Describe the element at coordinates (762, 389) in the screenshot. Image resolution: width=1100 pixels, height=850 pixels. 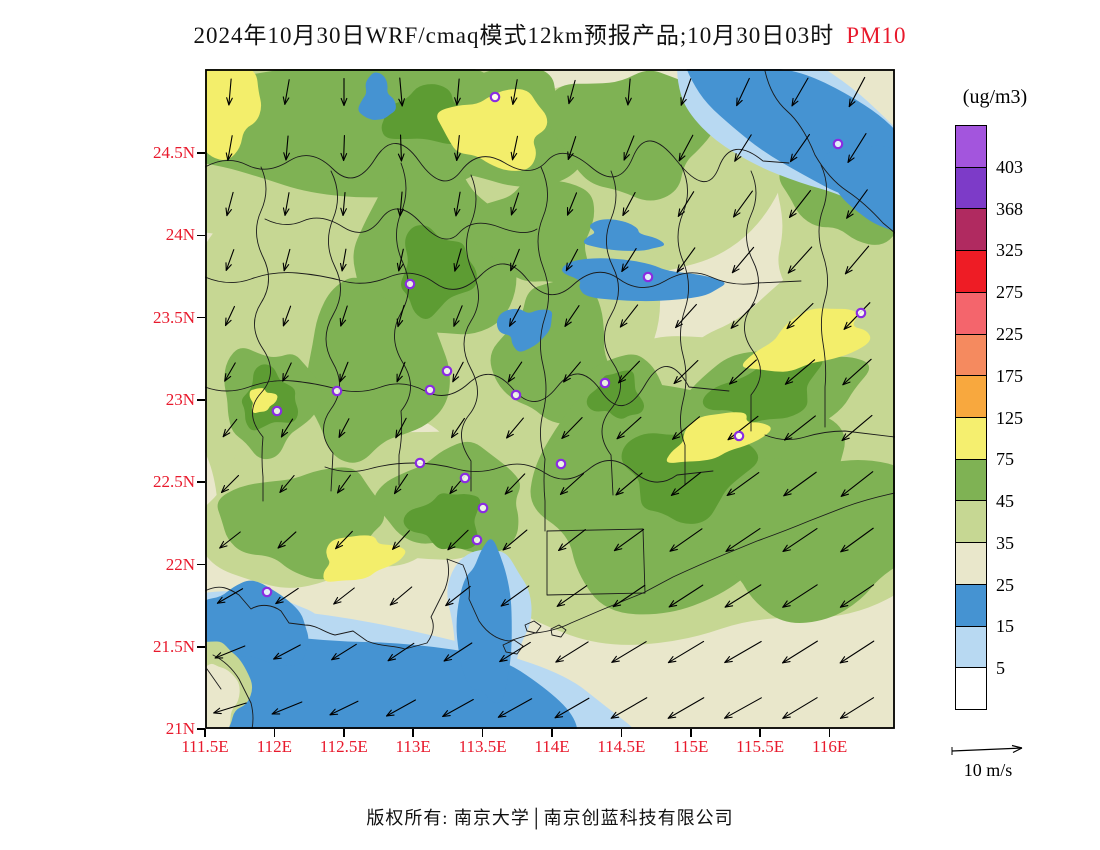
I see `contour-region-dg` at that location.